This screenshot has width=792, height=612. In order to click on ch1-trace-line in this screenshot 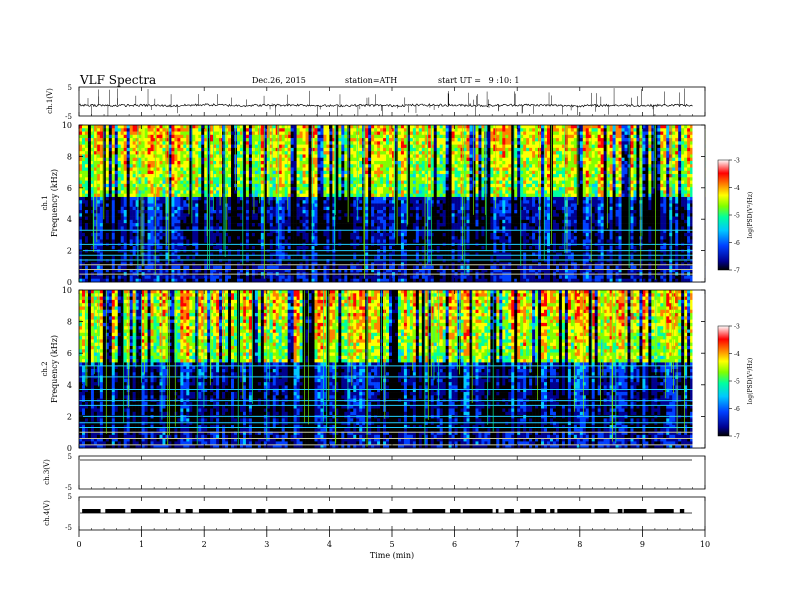, I will do `click(385, 105)`.